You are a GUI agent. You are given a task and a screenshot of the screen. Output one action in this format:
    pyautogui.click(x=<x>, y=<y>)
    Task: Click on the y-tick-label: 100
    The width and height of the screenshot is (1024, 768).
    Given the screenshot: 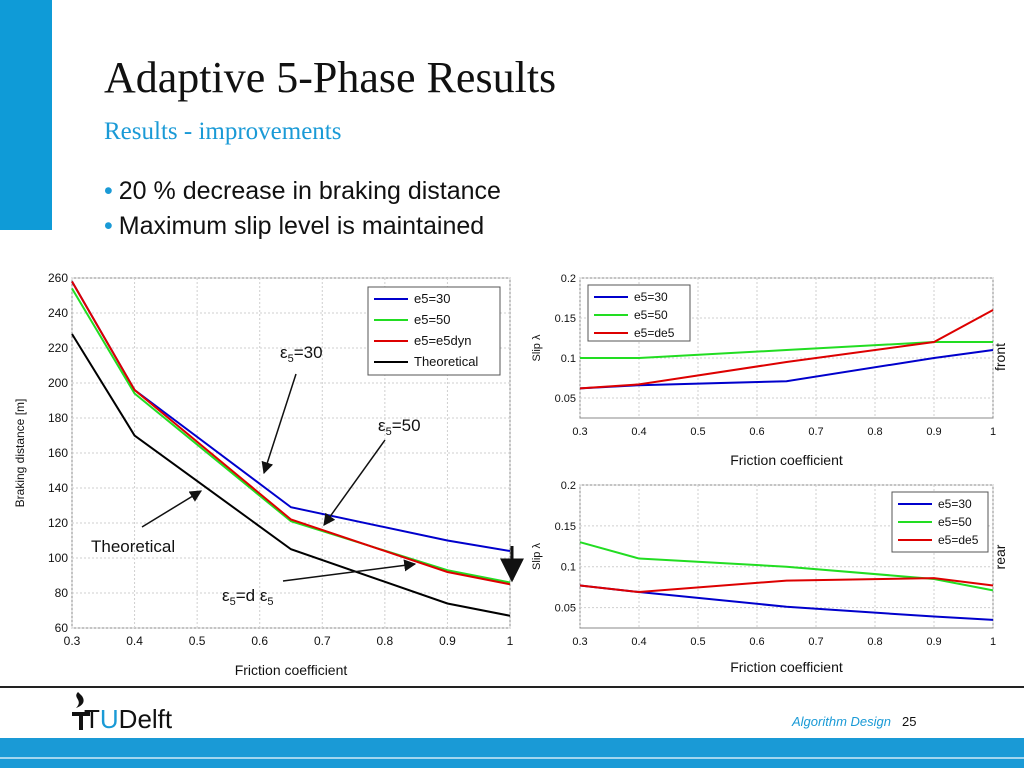 What is the action you would take?
    pyautogui.click(x=58, y=558)
    